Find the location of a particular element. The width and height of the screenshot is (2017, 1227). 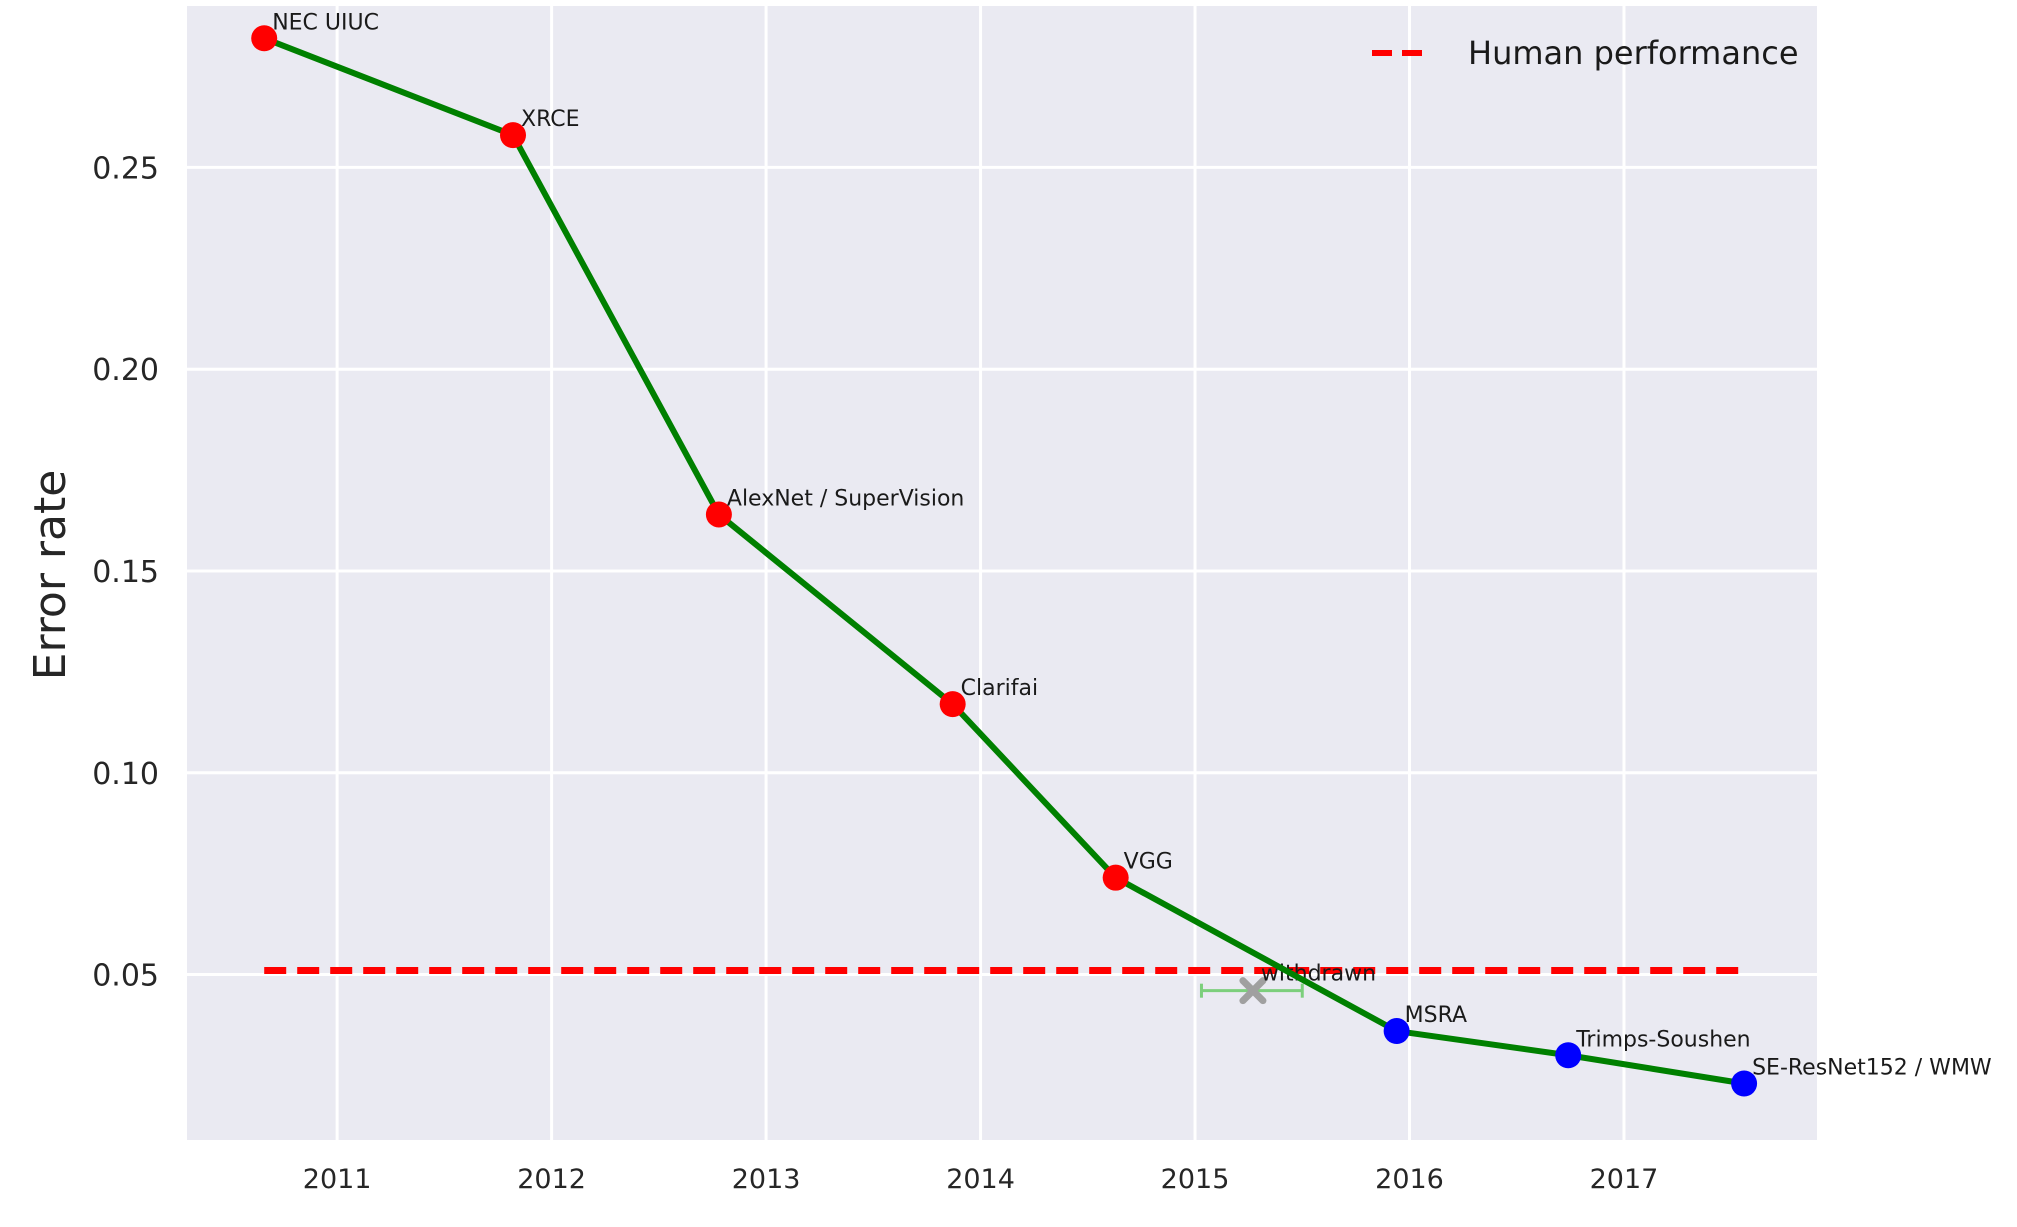

data-point-label: Clarifai is located at coordinates (999, 688).